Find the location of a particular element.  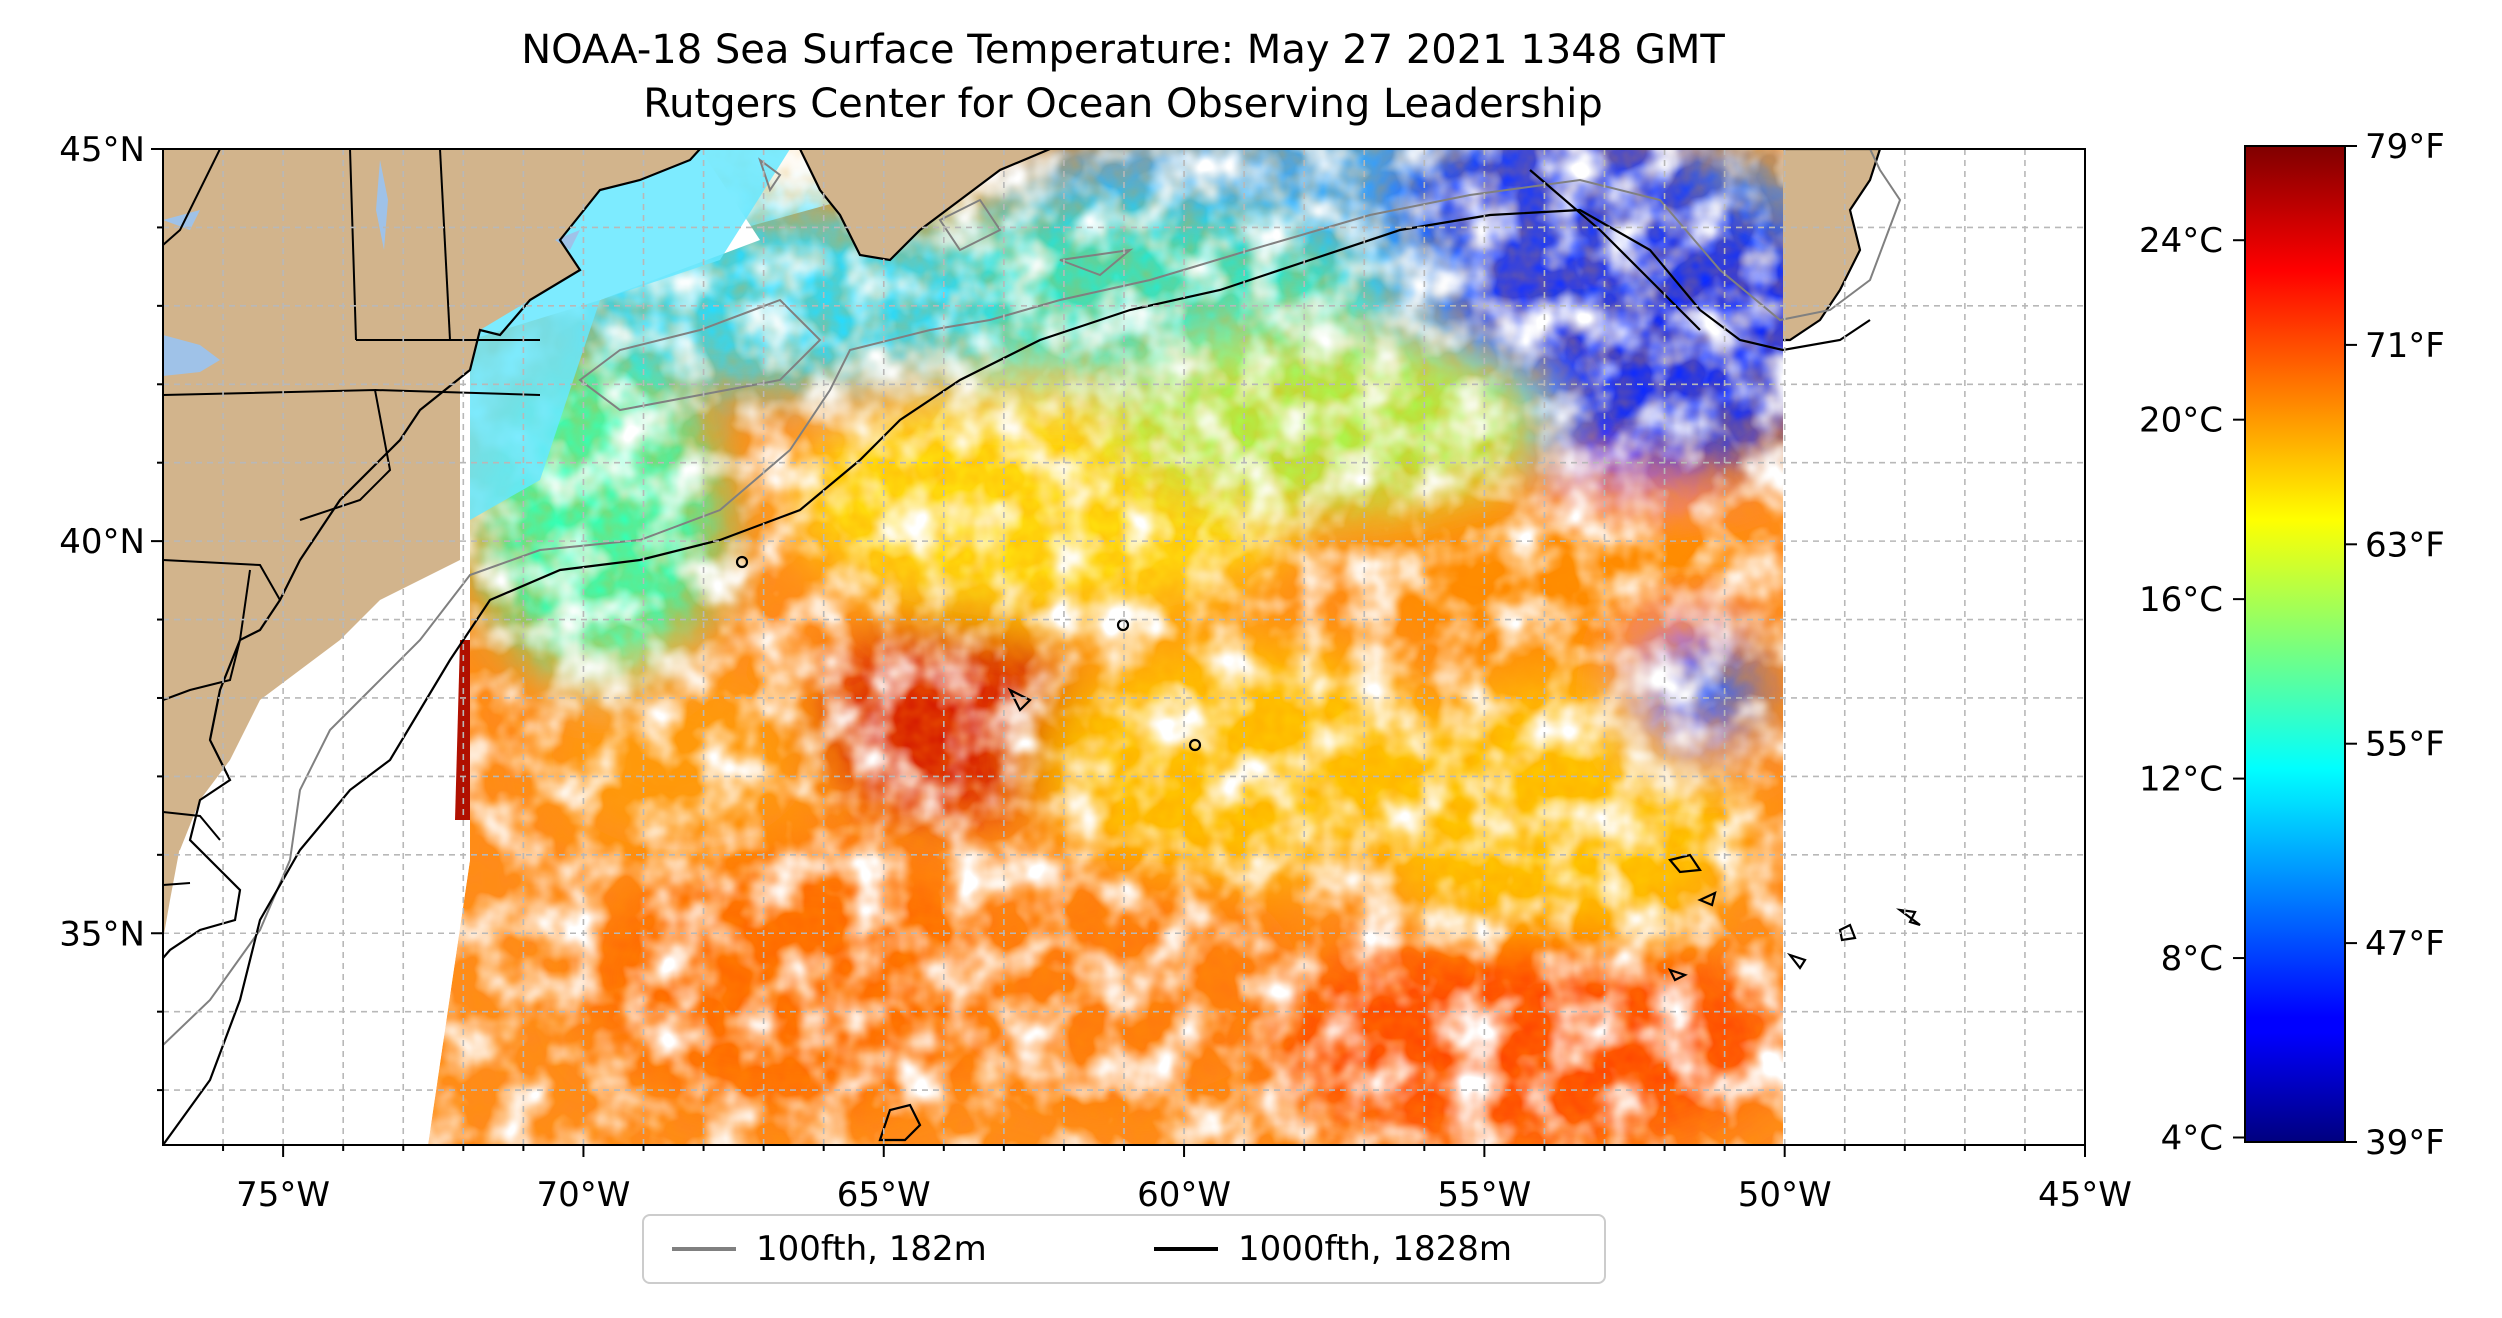

latitude-tick-labels: 45°N 40°N 35°N is located at coordinates (102, 542).